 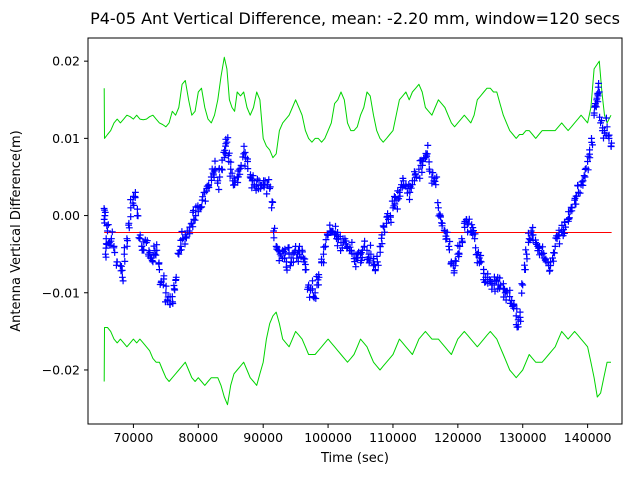 I want to click on y-tick-label: −0.01, so click(x=61, y=292).